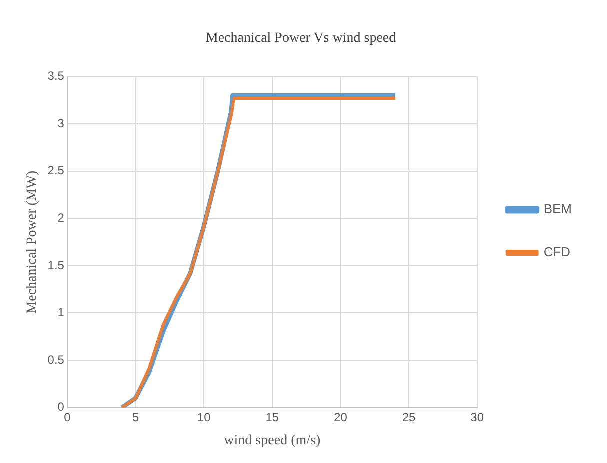 Image resolution: width=607 pixels, height=463 pixels. Describe the element at coordinates (61, 123) in the screenshot. I see `y-tick-label: 3` at that location.